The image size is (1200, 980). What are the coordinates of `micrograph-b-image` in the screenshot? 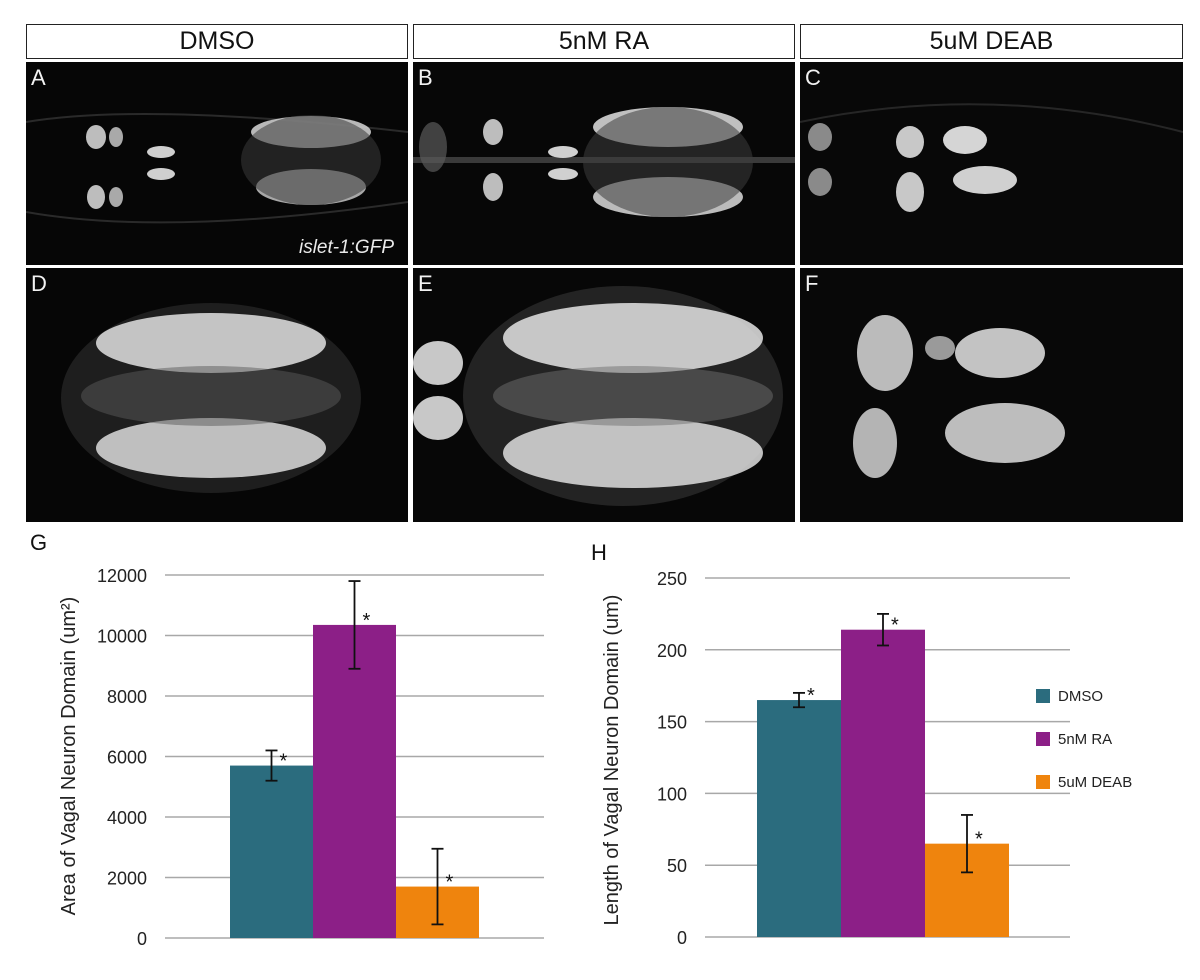 It's located at (604, 163).